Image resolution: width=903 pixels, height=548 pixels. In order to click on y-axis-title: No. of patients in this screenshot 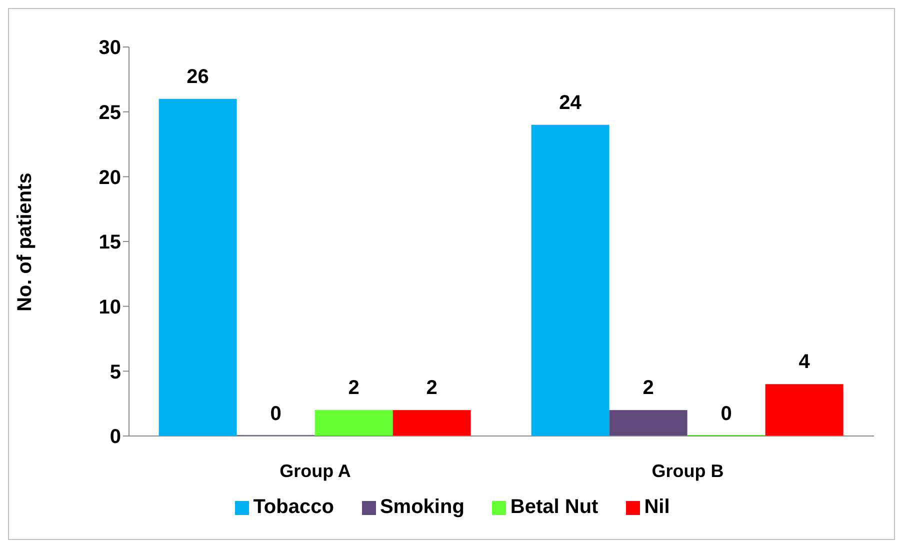, I will do `click(25, 242)`.